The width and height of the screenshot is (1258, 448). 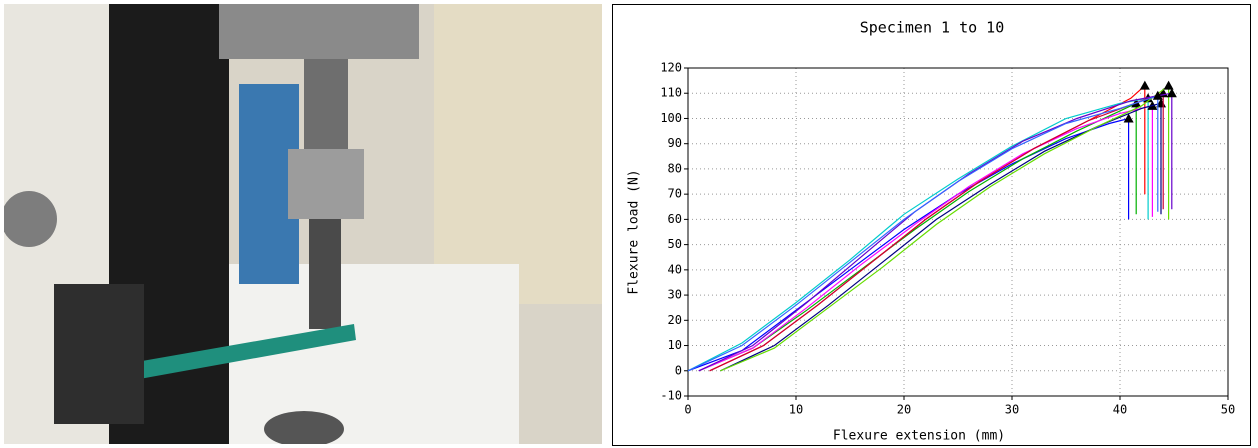 What do you see at coordinates (30, 219) in the screenshot?
I see `gauge` at bounding box center [30, 219].